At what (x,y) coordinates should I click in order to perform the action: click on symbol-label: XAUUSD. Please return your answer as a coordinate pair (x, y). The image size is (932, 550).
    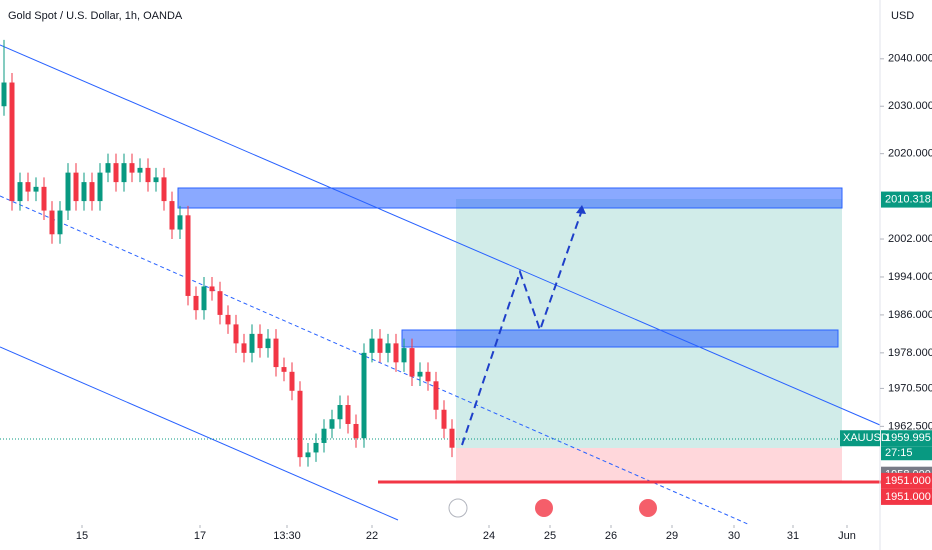
    Looking at the image, I should click on (866, 438).